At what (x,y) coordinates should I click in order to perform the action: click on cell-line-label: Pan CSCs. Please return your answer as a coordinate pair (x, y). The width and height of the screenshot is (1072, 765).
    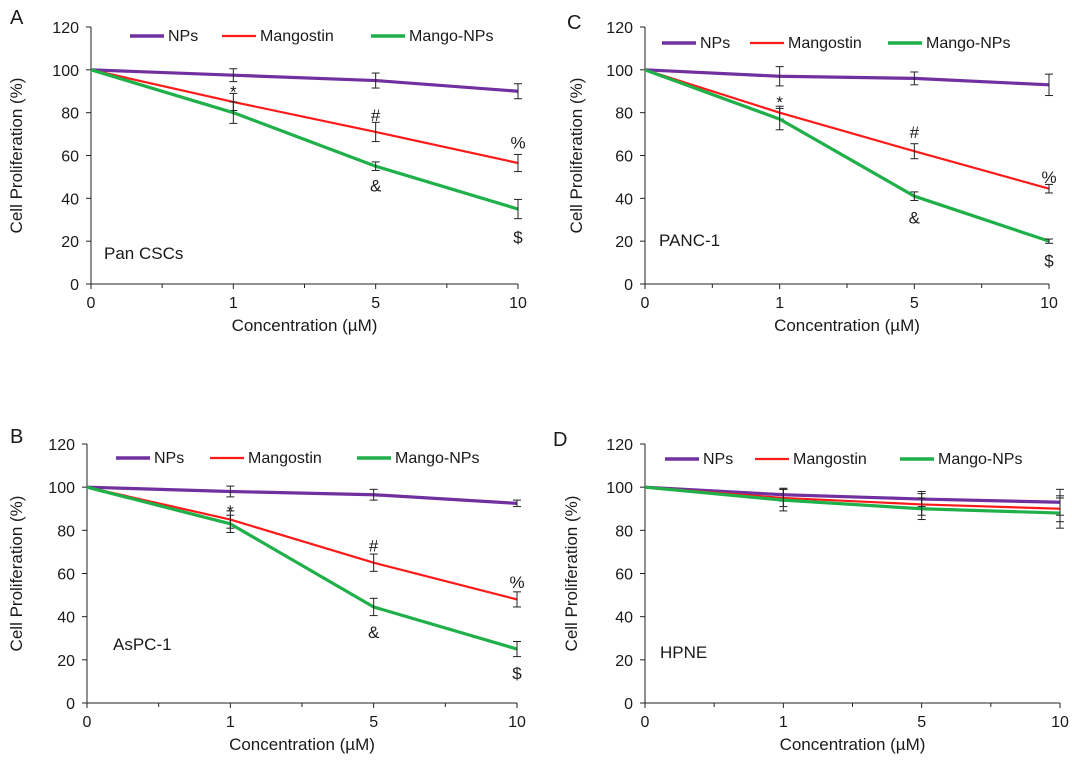
    Looking at the image, I should click on (143, 253).